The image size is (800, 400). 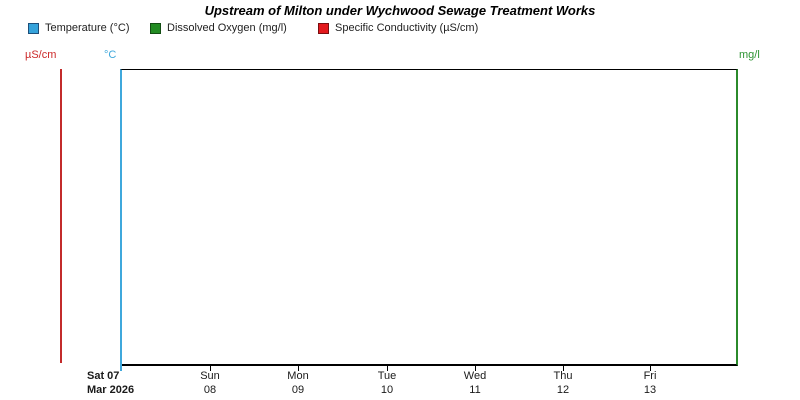 What do you see at coordinates (387, 390) in the screenshot?
I see `x-axis-label-date: 10` at bounding box center [387, 390].